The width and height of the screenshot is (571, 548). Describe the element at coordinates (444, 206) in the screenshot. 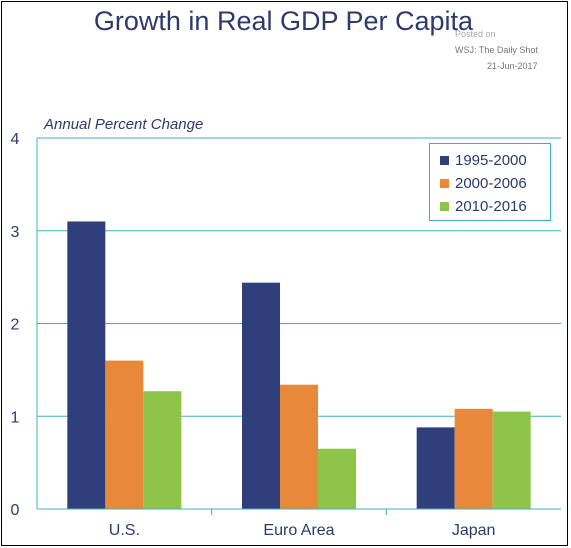

I see `legend-swatch-2010-2016` at that location.